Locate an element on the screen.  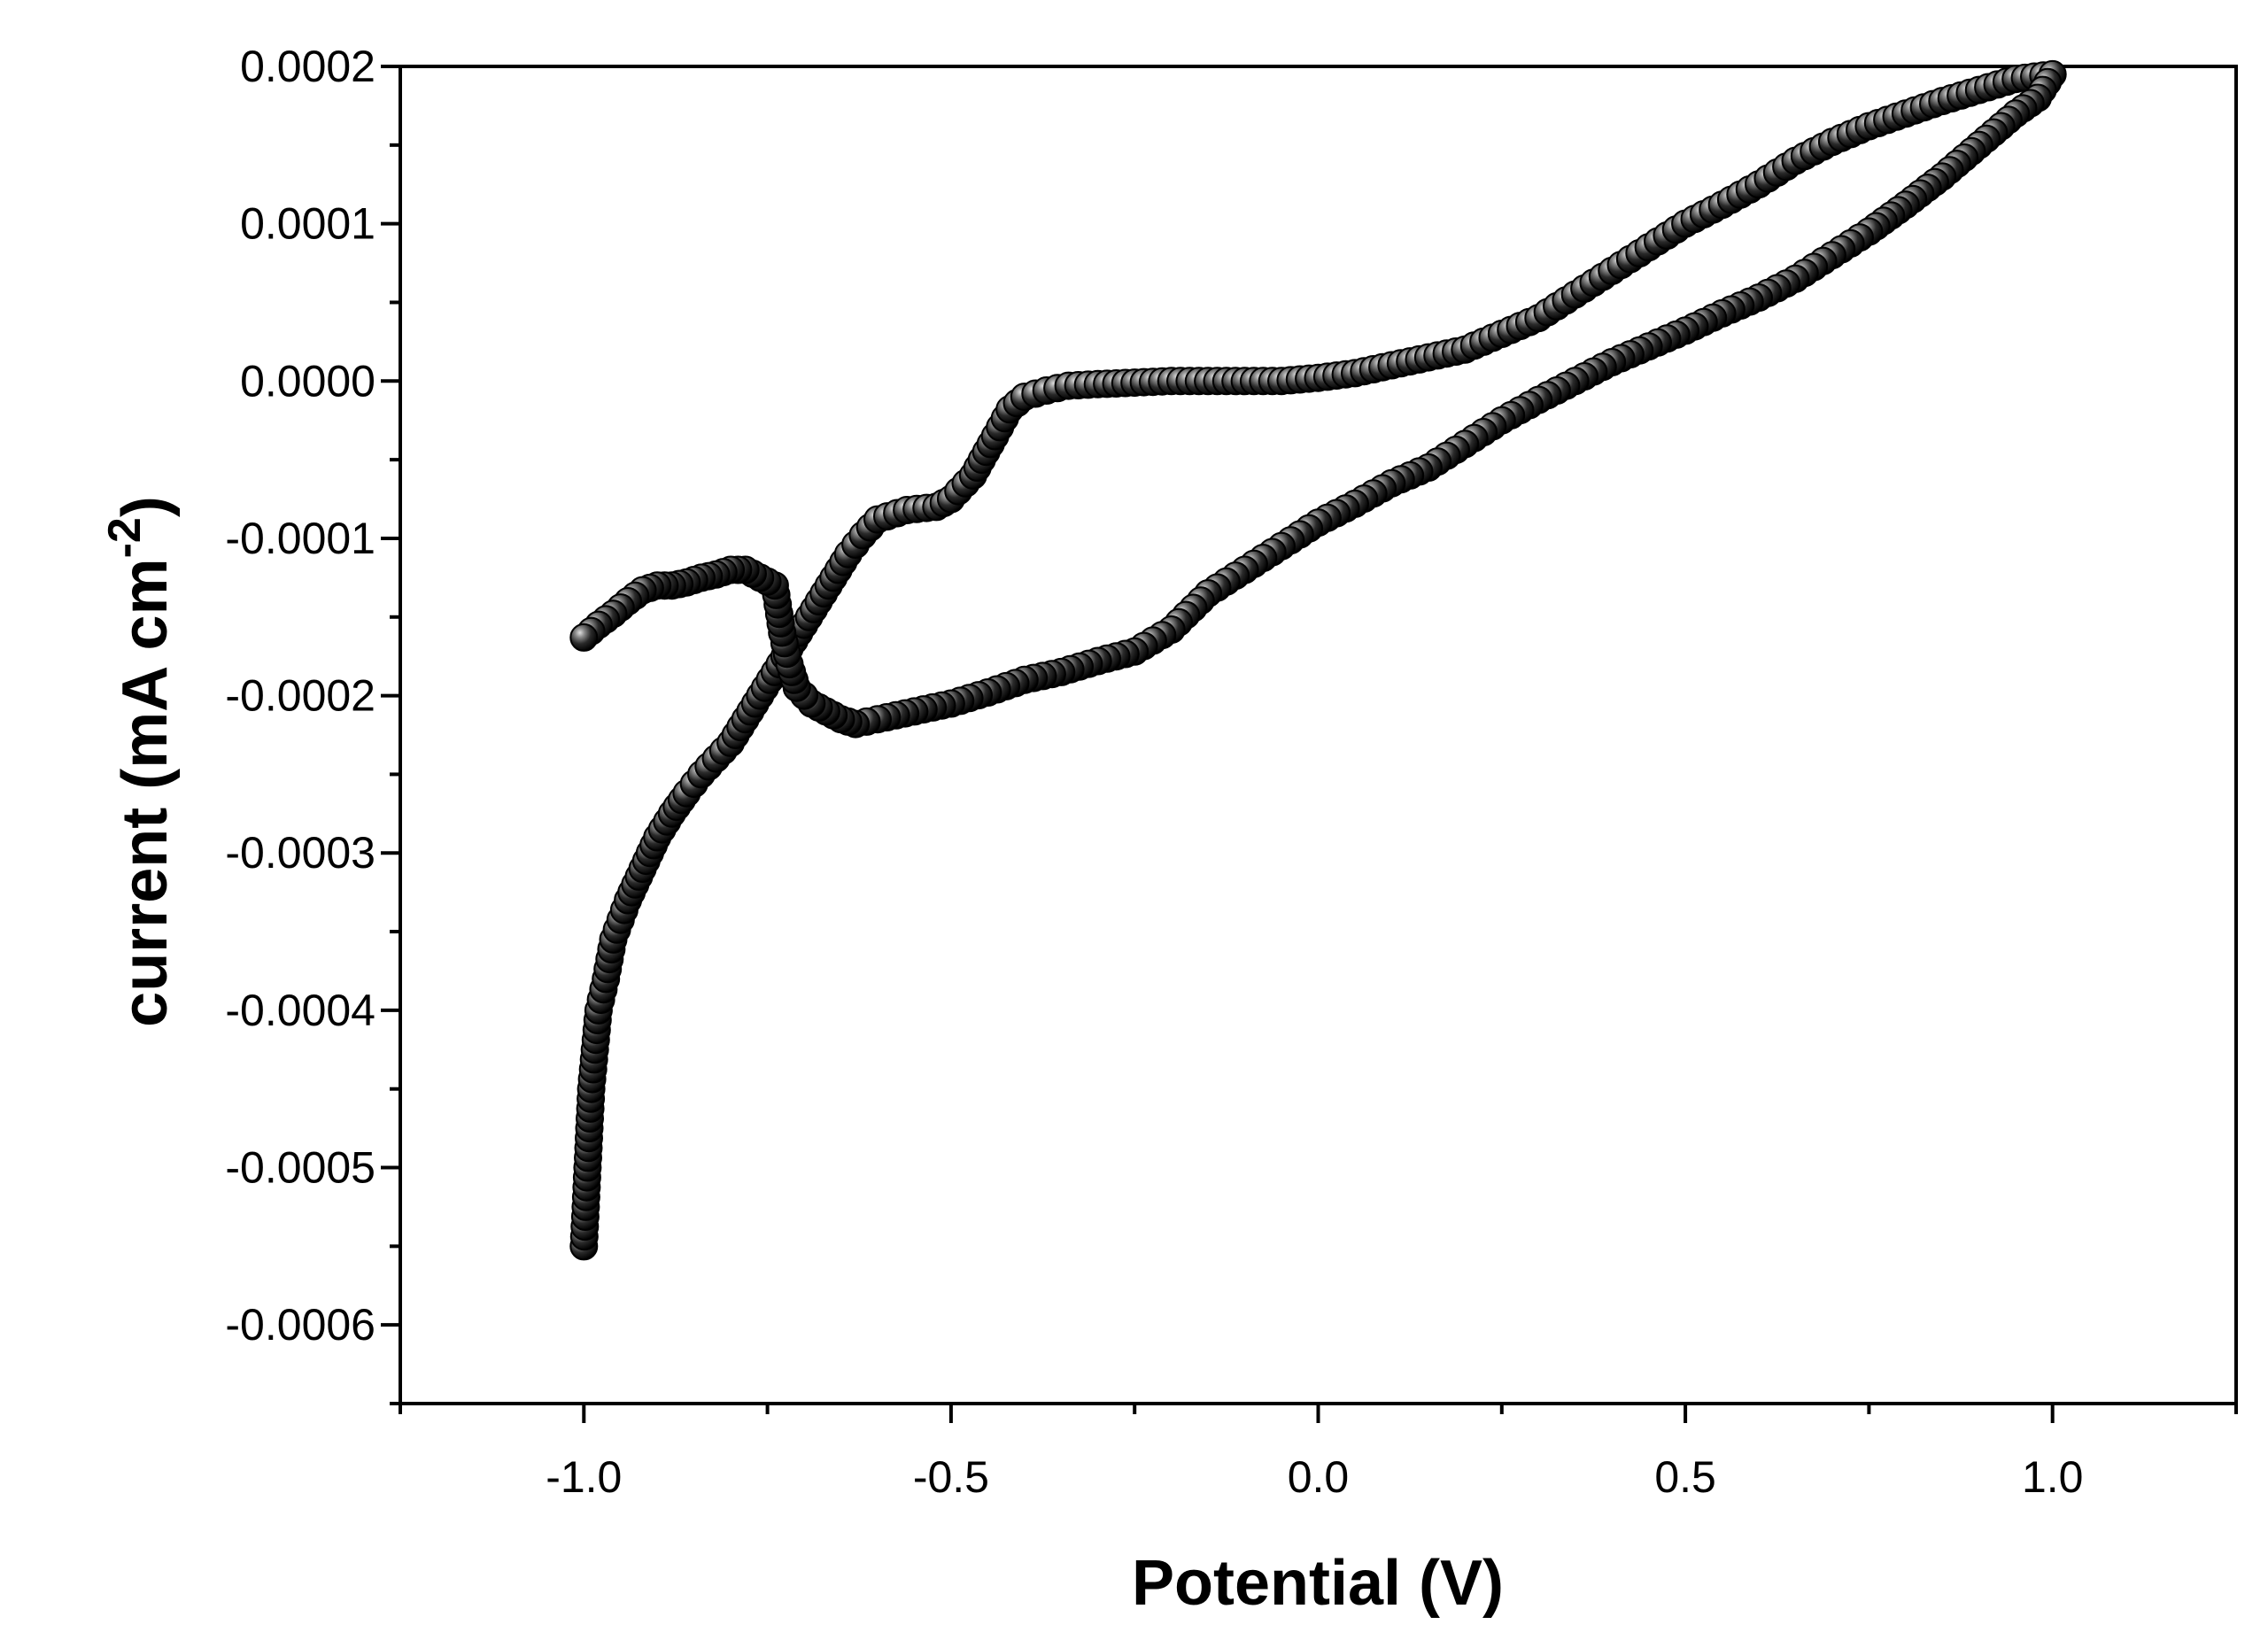
y-tick-label: -0.0004 is located at coordinates (300, 1010).